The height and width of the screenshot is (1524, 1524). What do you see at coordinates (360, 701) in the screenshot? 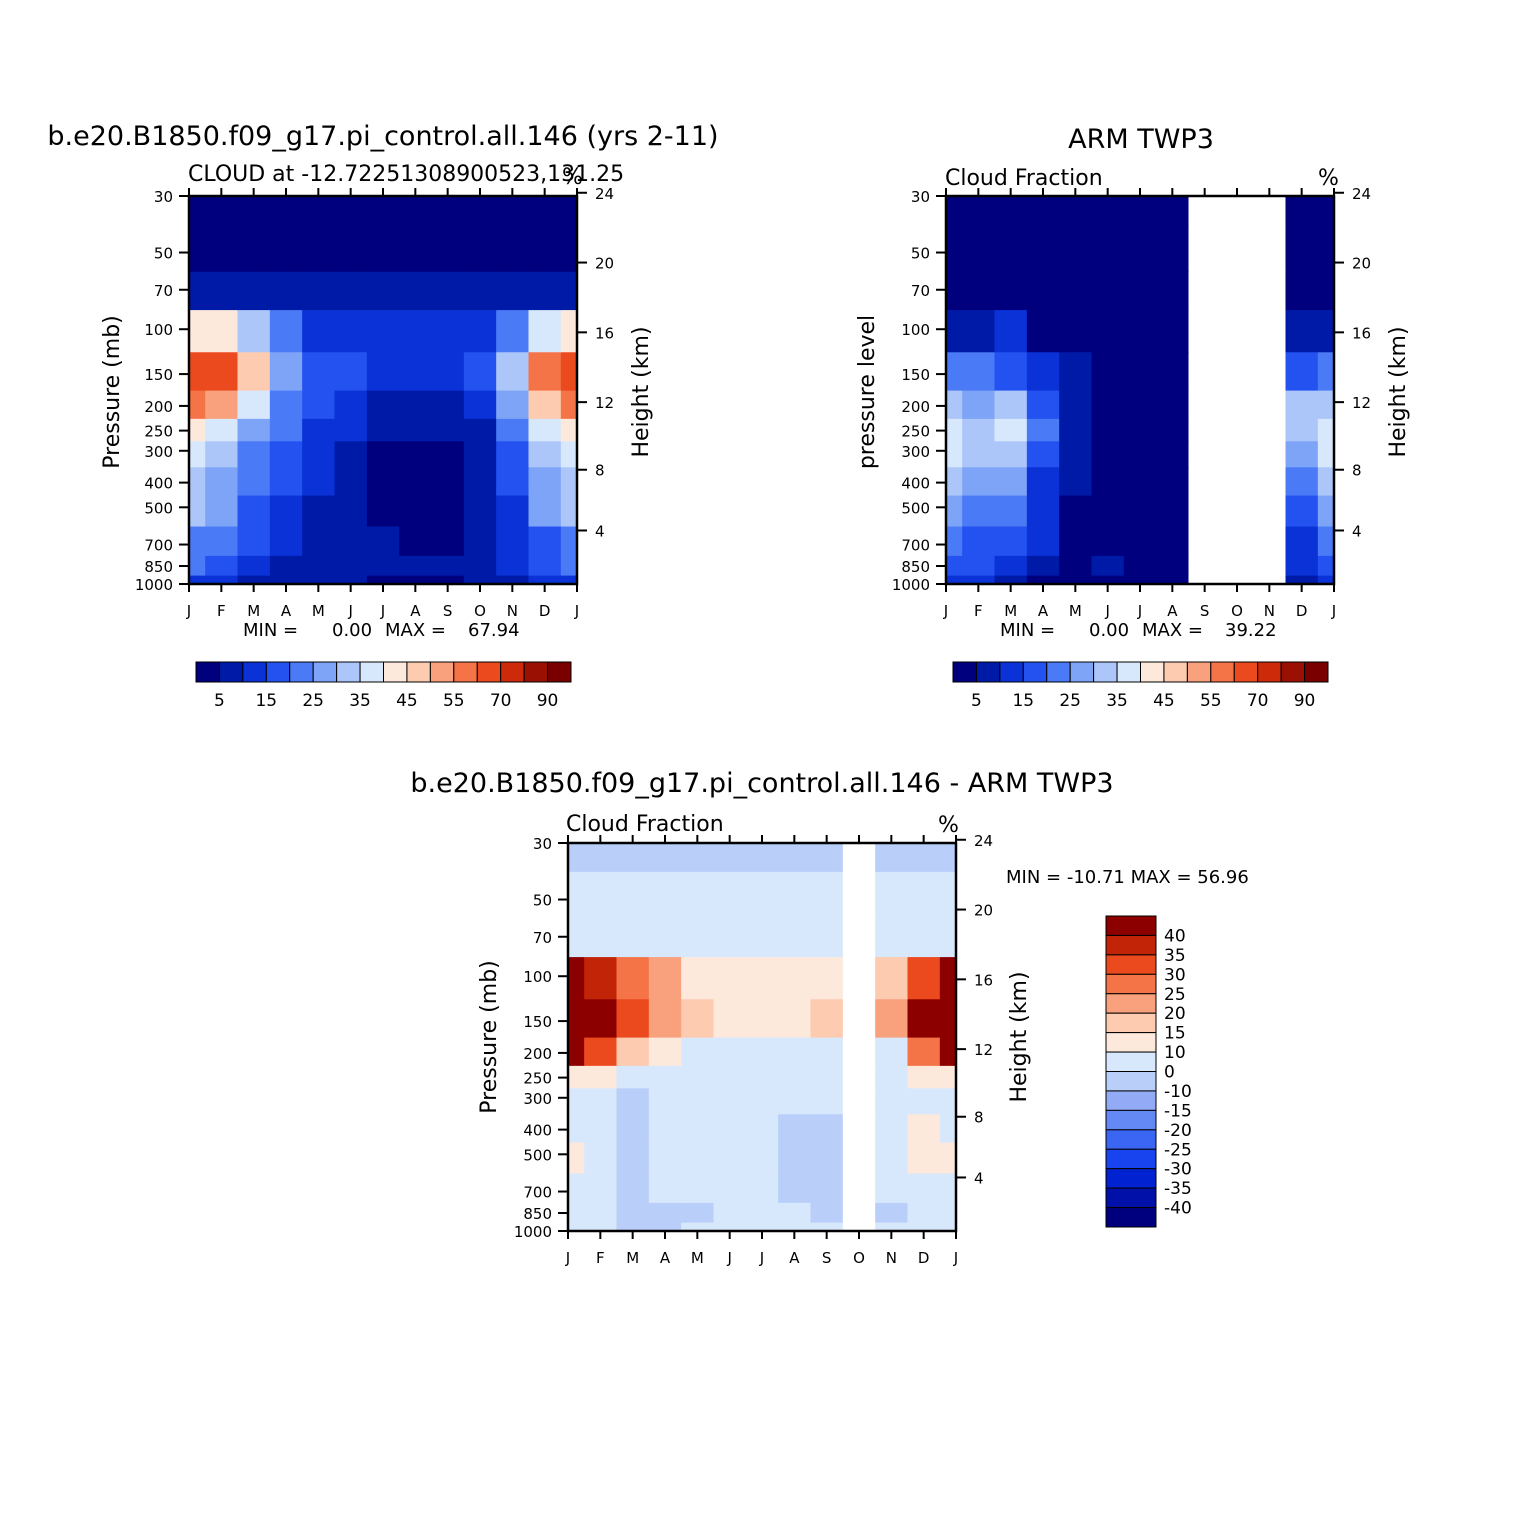
I see `colorbar-label: 35` at bounding box center [360, 701].